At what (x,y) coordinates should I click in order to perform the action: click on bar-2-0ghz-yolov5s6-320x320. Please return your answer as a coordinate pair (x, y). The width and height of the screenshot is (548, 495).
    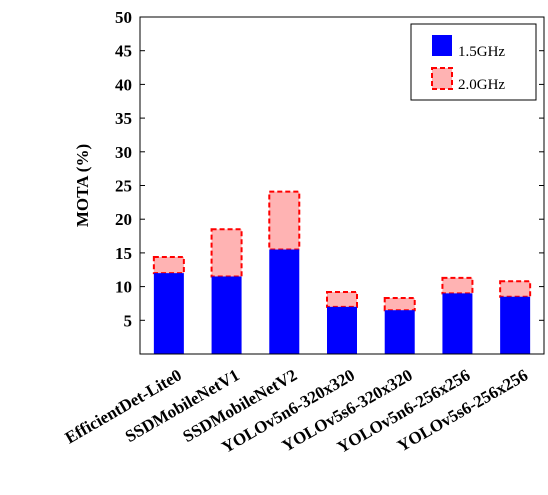
    Looking at the image, I should click on (399, 304).